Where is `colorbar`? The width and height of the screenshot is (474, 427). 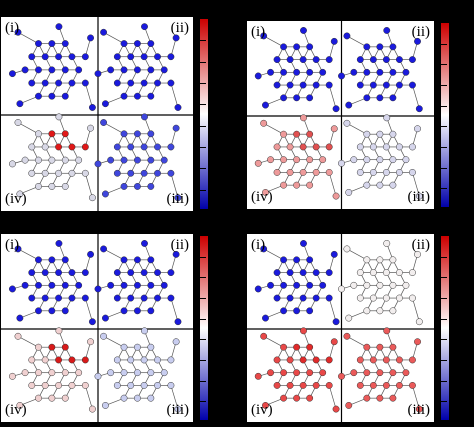 colorbar is located at coordinates (204, 328).